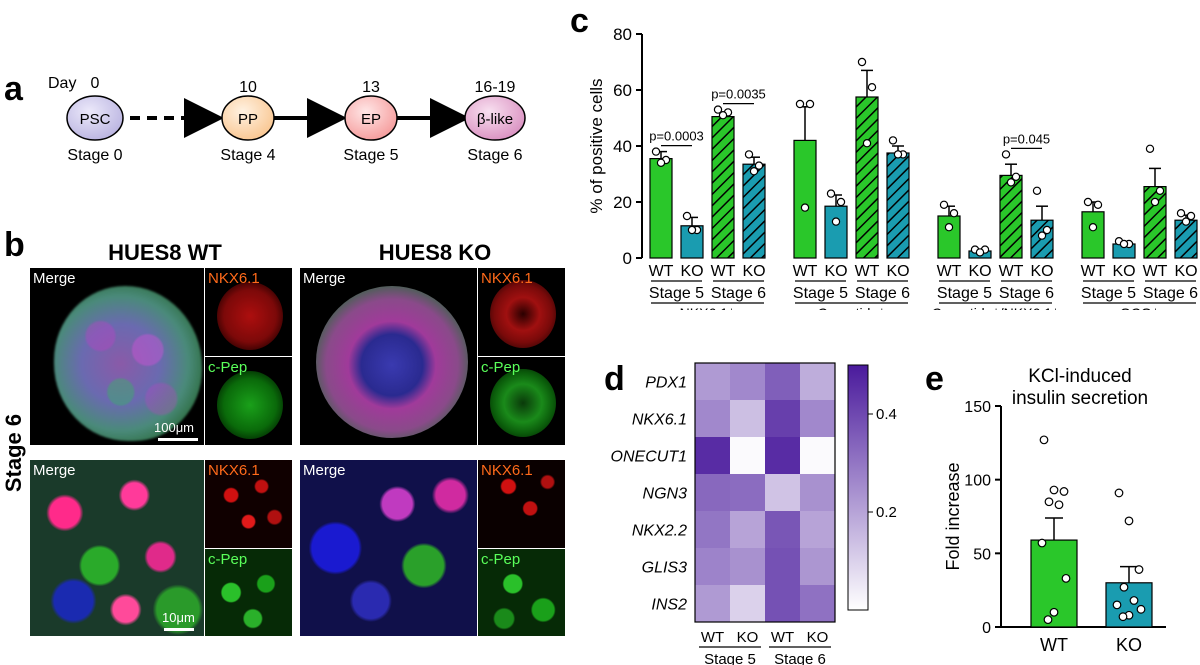 This screenshot has width=1200, height=665. I want to click on ko-merge-label: Merge, so click(324, 278).